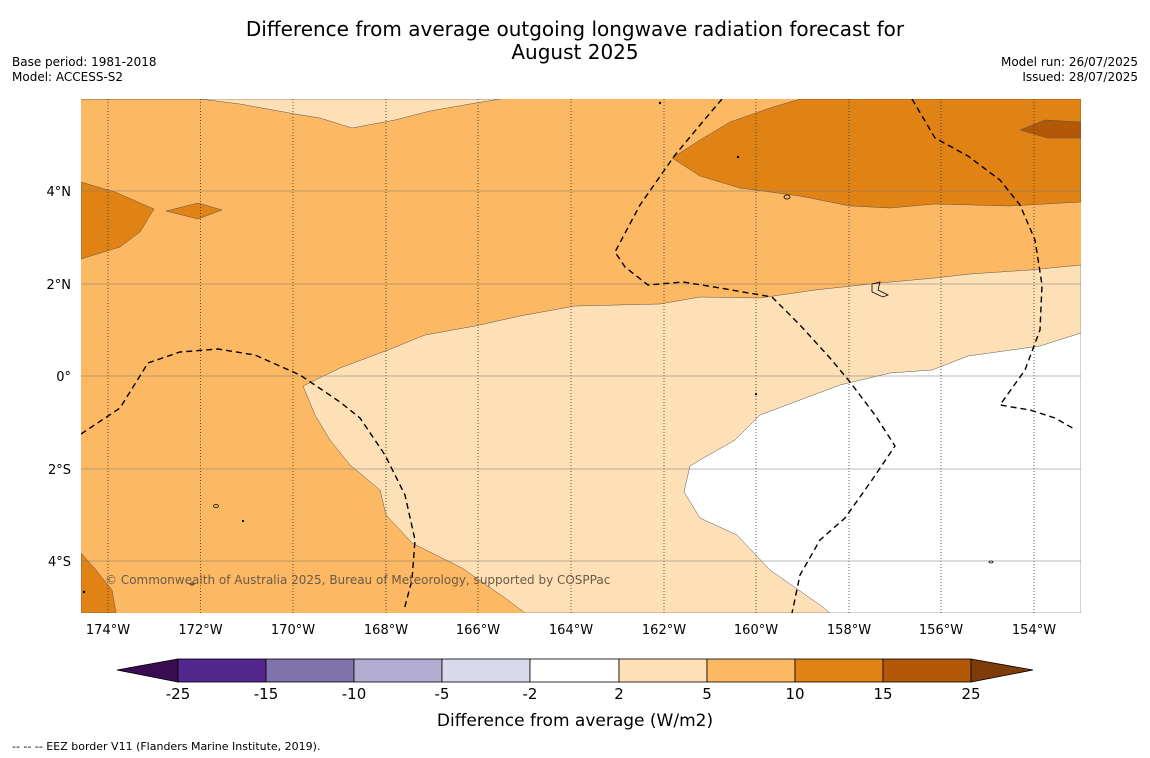 The height and width of the screenshot is (758, 1150). I want to click on lon-label: 158°W, so click(849, 630).